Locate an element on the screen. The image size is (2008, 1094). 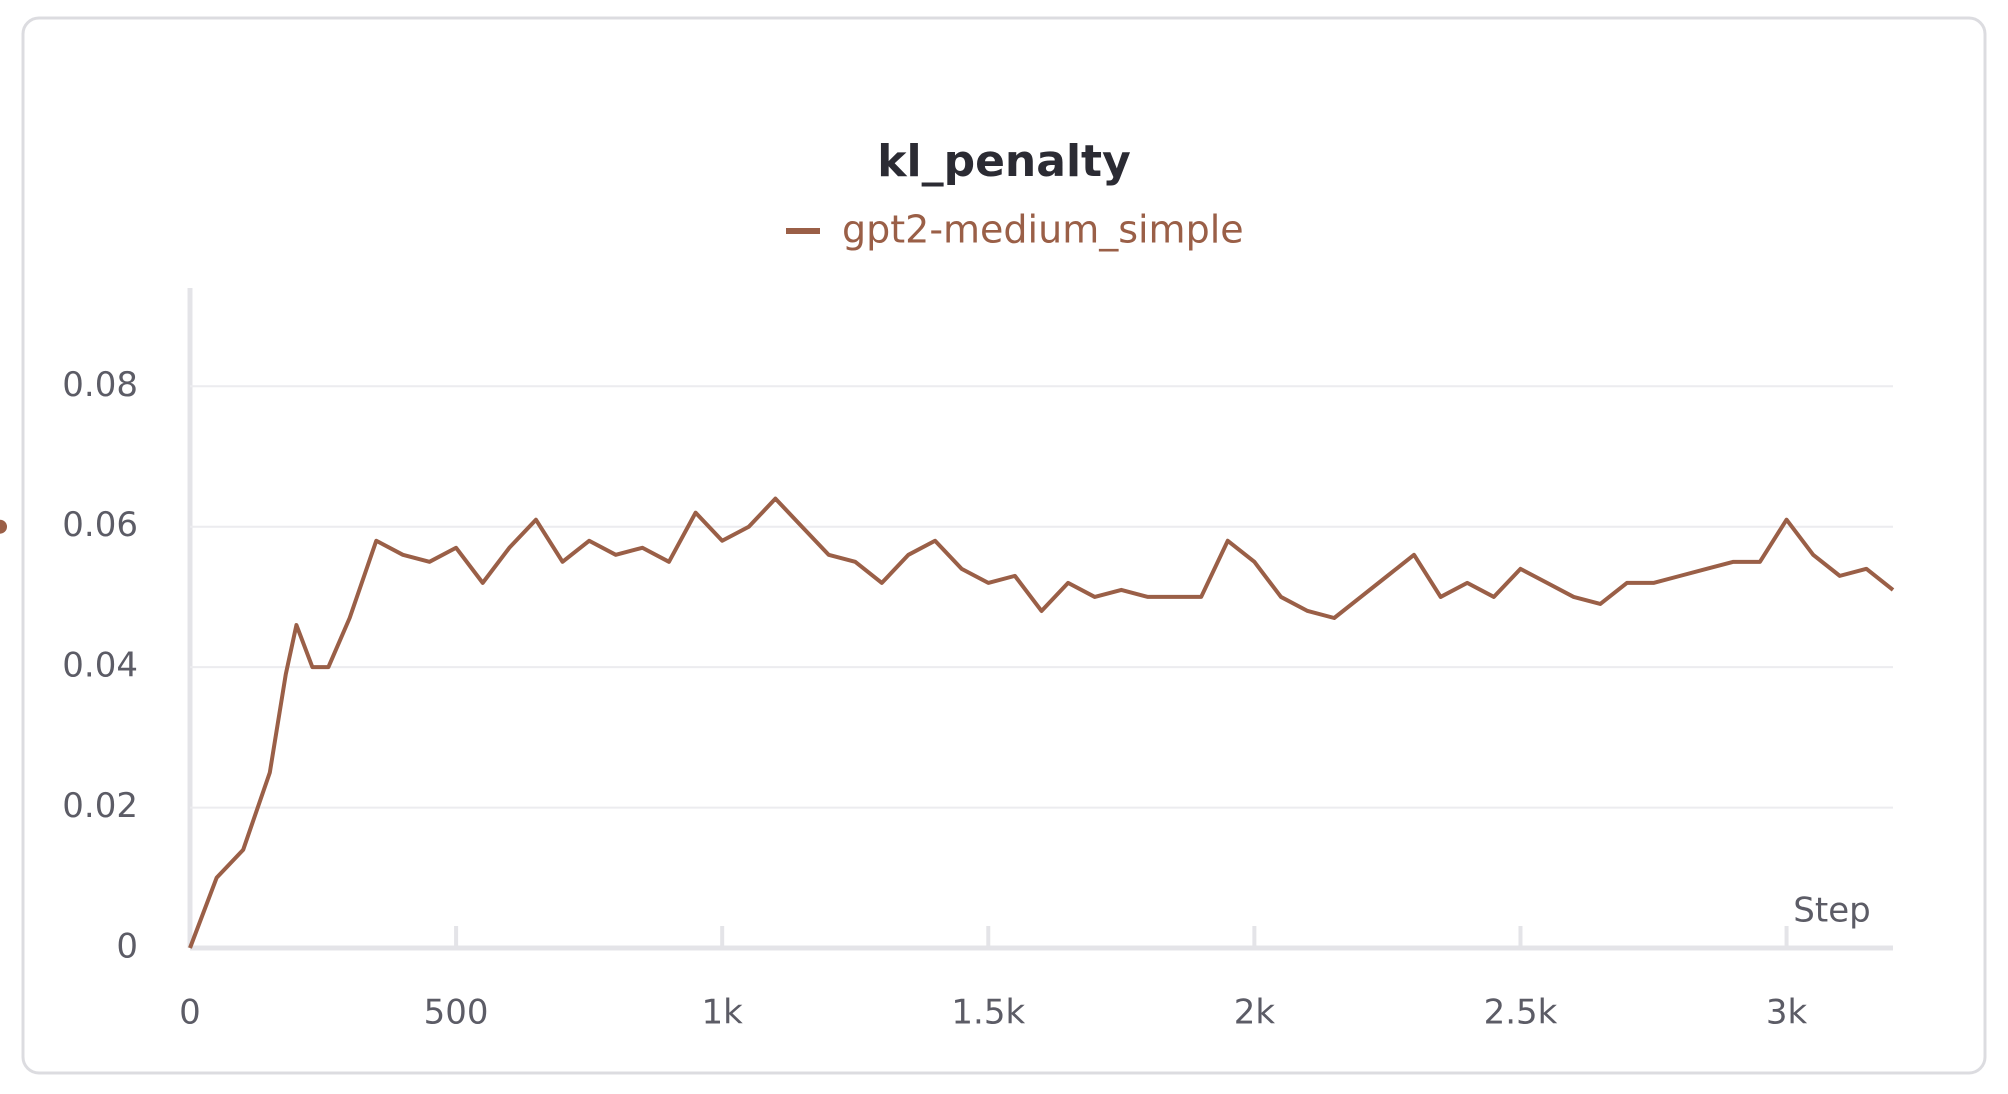
x-tick-label: 500 is located at coordinates (456, 1013).